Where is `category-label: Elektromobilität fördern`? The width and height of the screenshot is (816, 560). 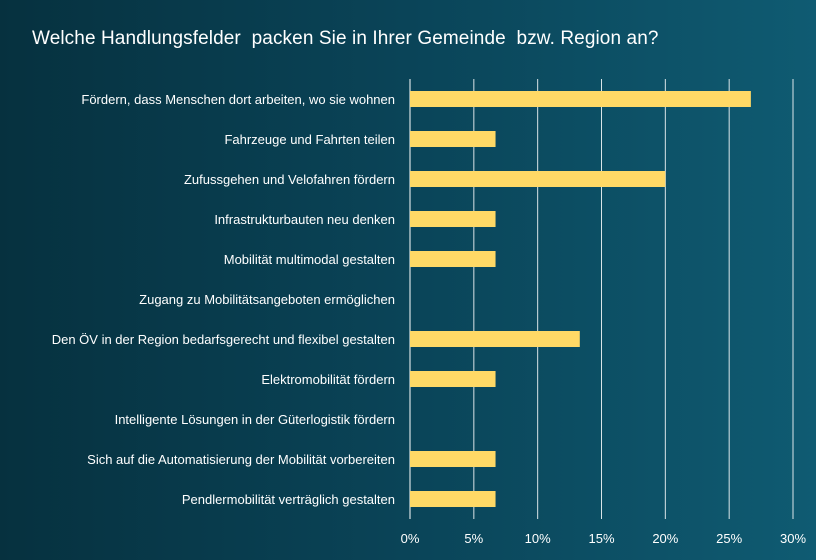 category-label: Elektromobilität fördern is located at coordinates (328, 379).